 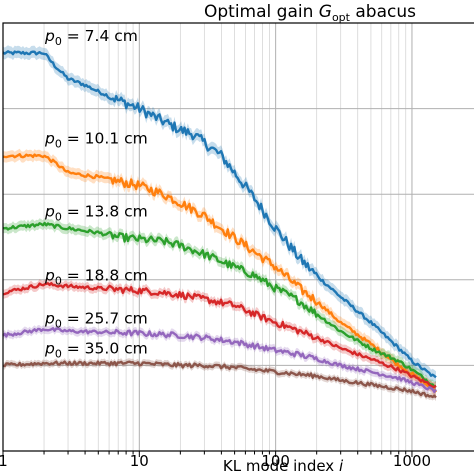 I want to click on x-tick-label: 1000, so click(x=412, y=461).